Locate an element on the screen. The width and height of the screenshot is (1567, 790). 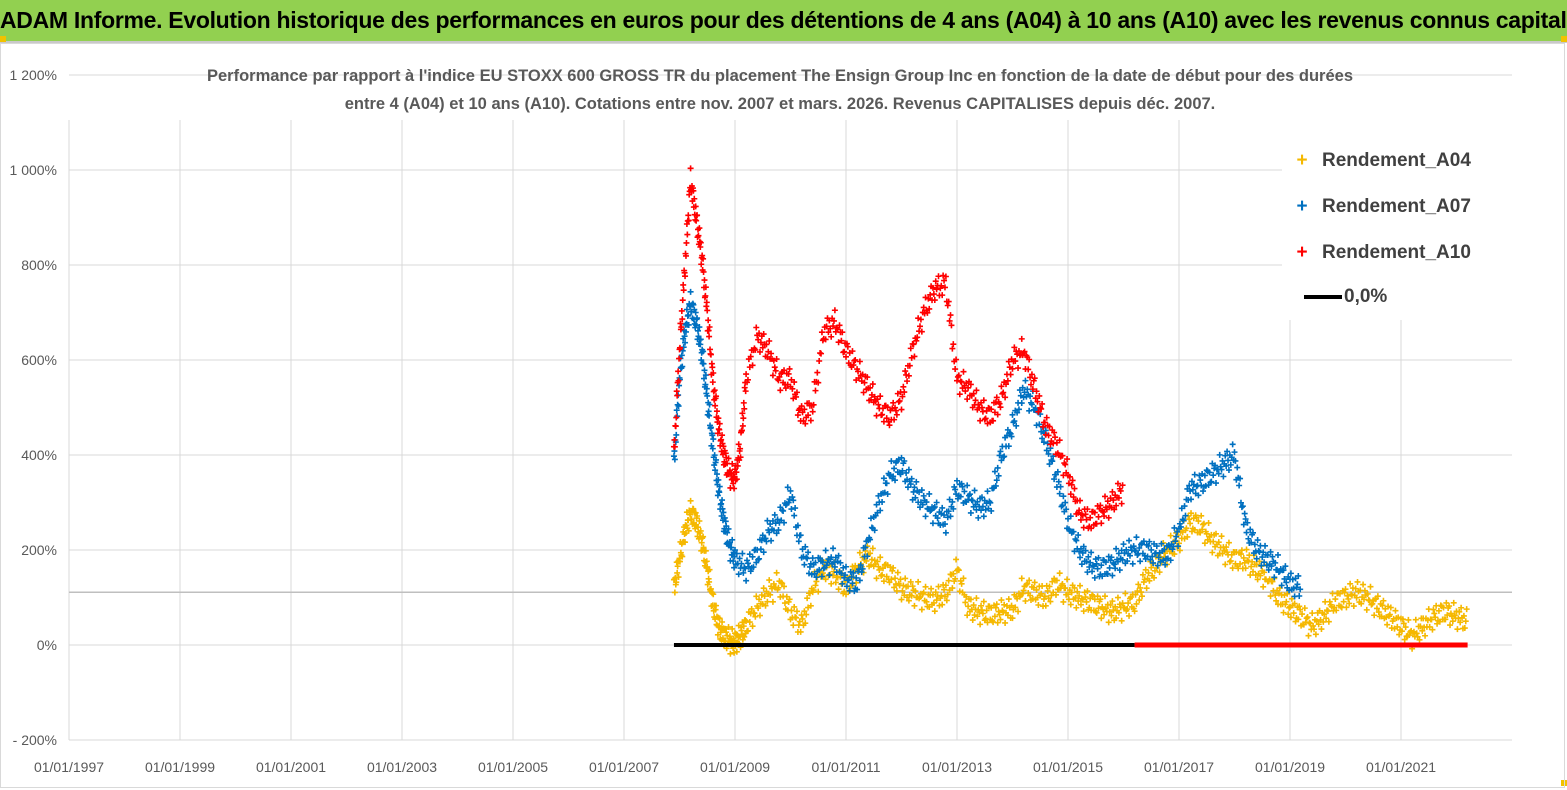
x-tick-label: 01/01/2007 is located at coordinates (624, 767).